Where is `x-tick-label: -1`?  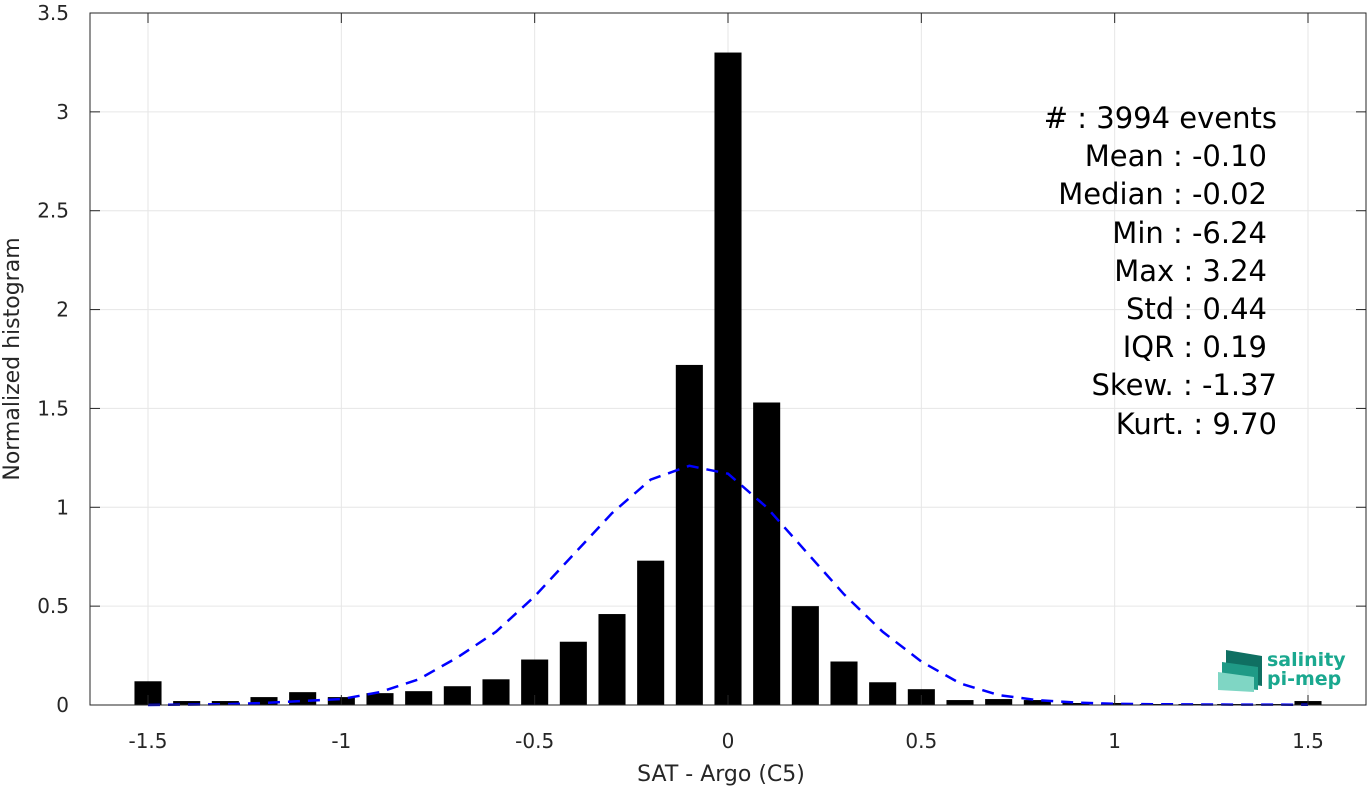 x-tick-label: -1 is located at coordinates (341, 741).